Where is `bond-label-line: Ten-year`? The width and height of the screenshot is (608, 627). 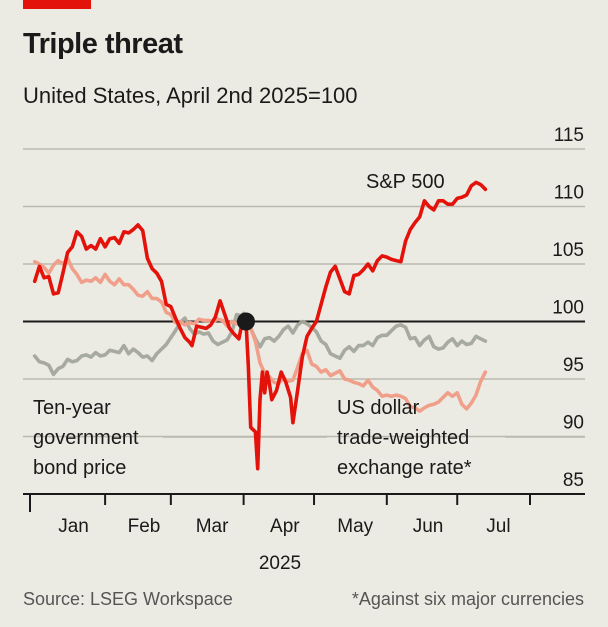 bond-label-line: Ten-year is located at coordinates (72, 408).